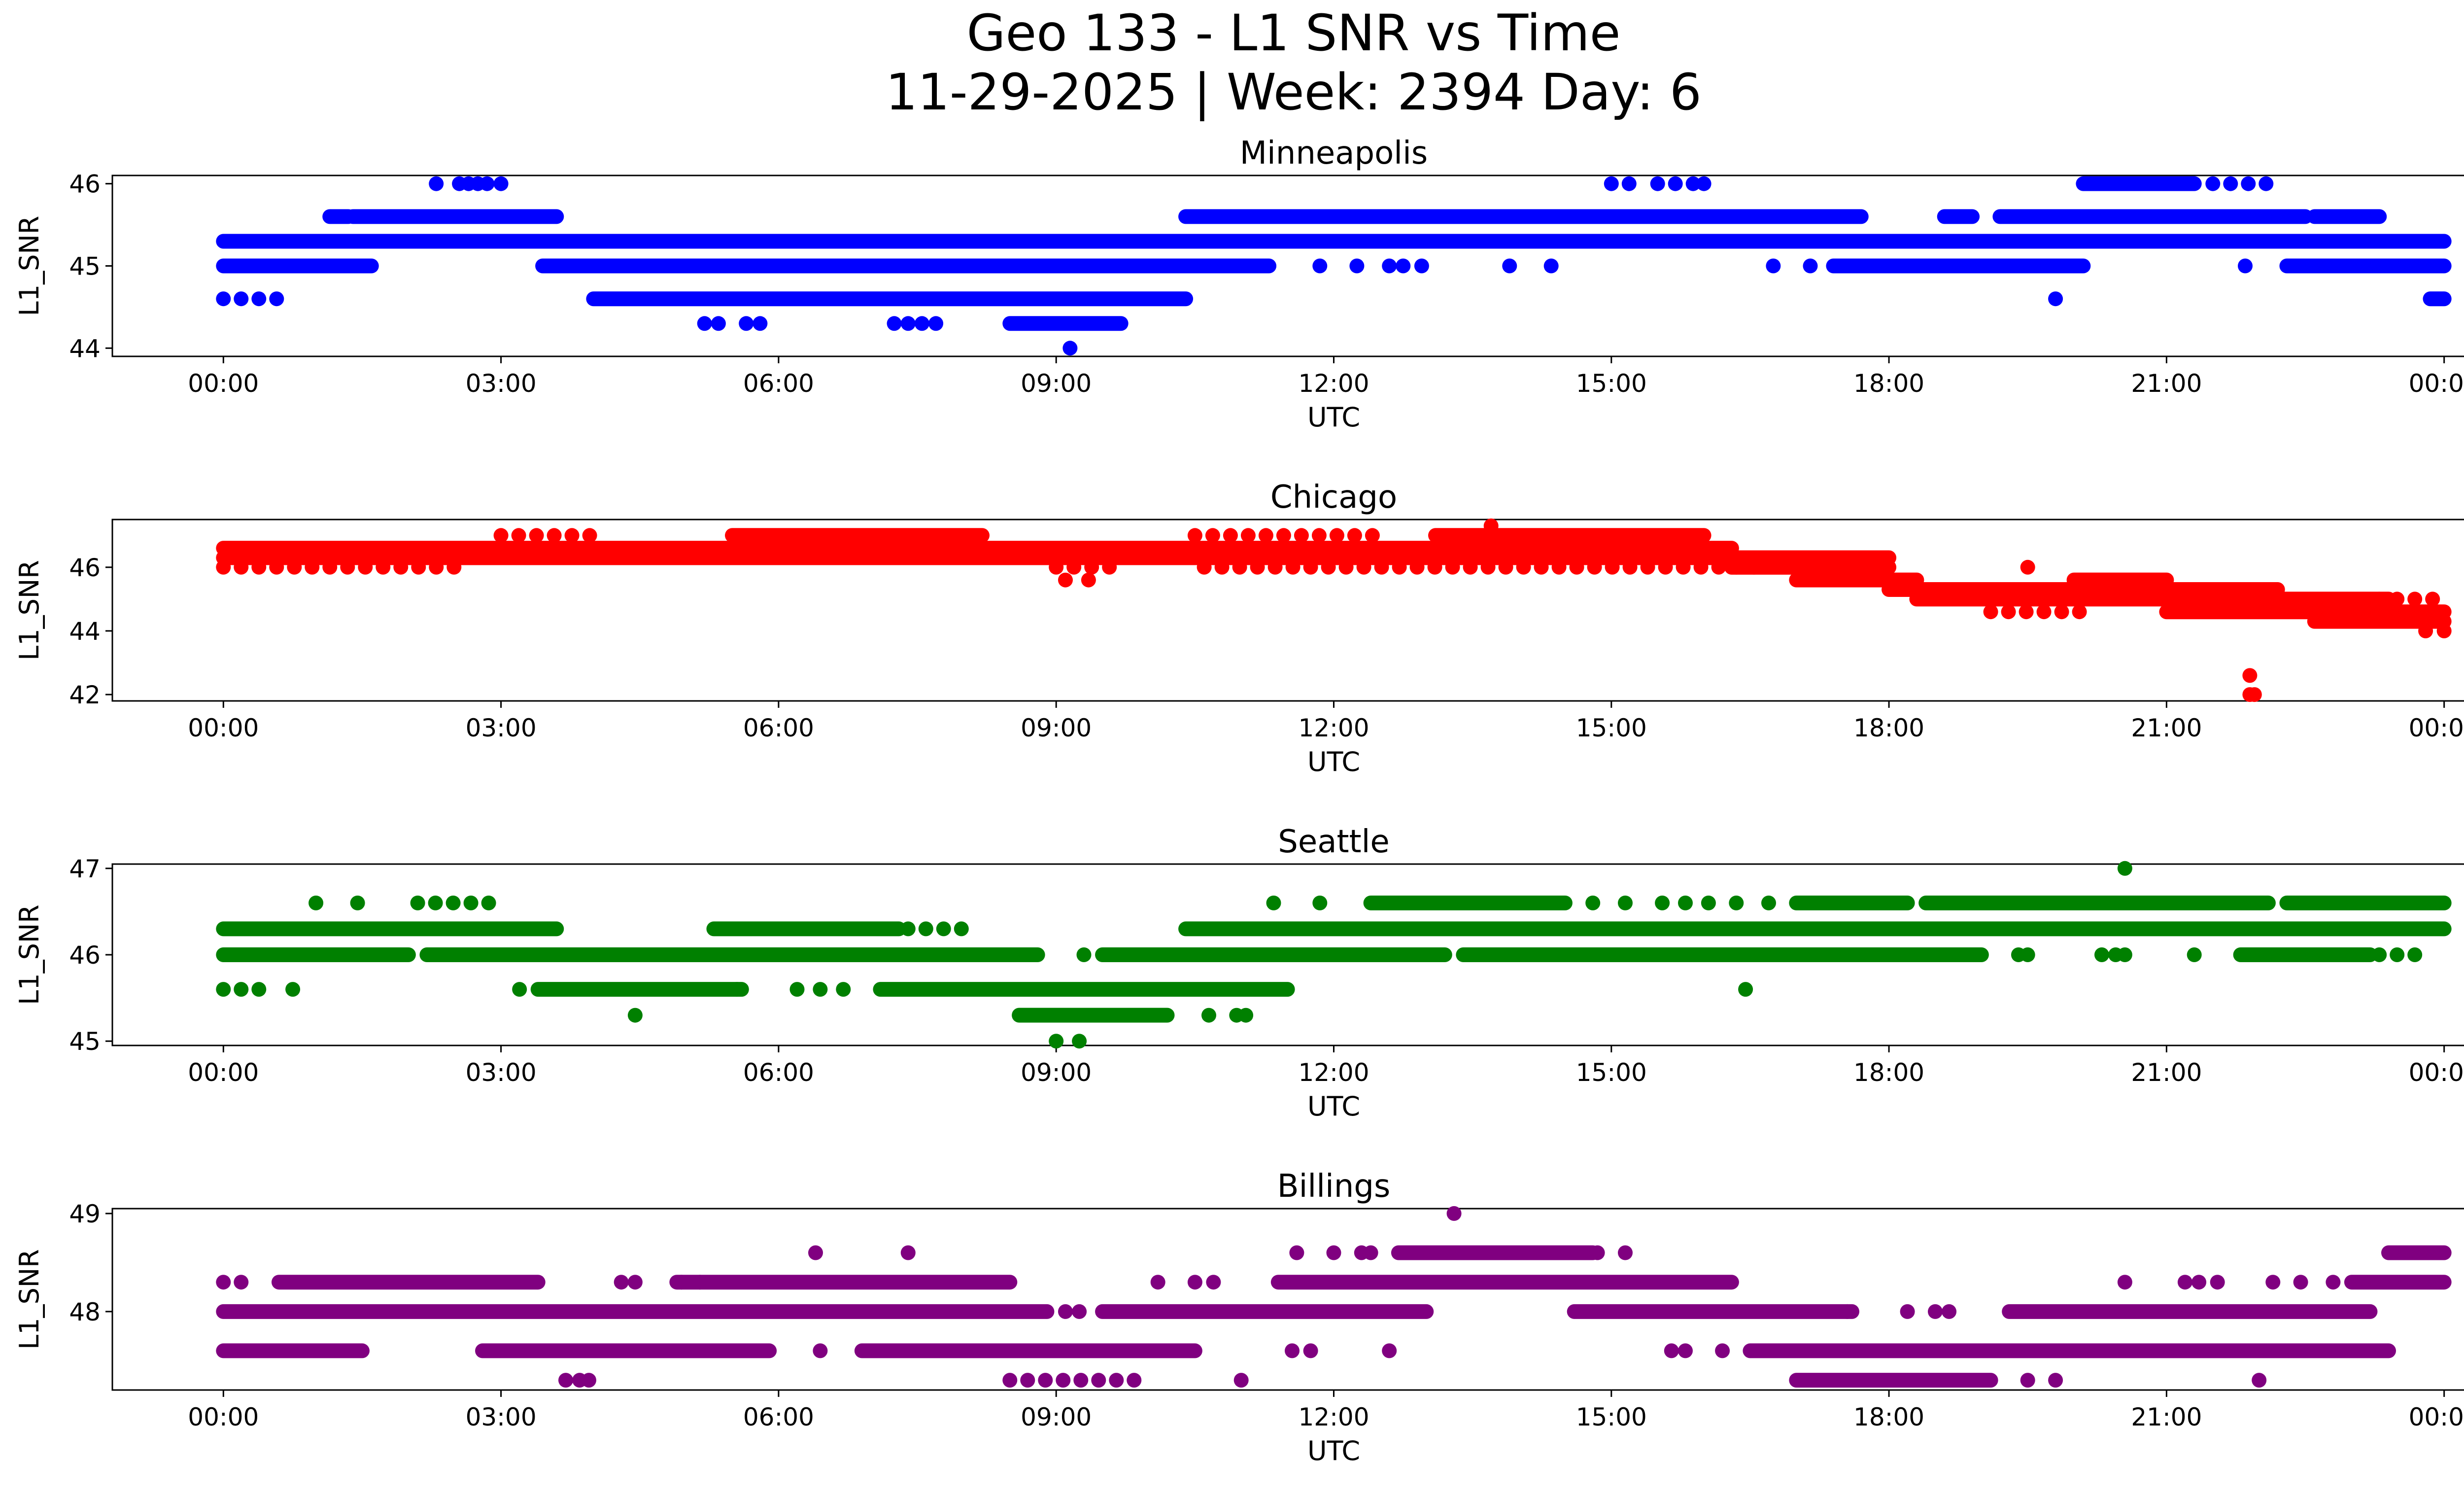  I want to click on y-tick-label: 46, so click(85, 184).